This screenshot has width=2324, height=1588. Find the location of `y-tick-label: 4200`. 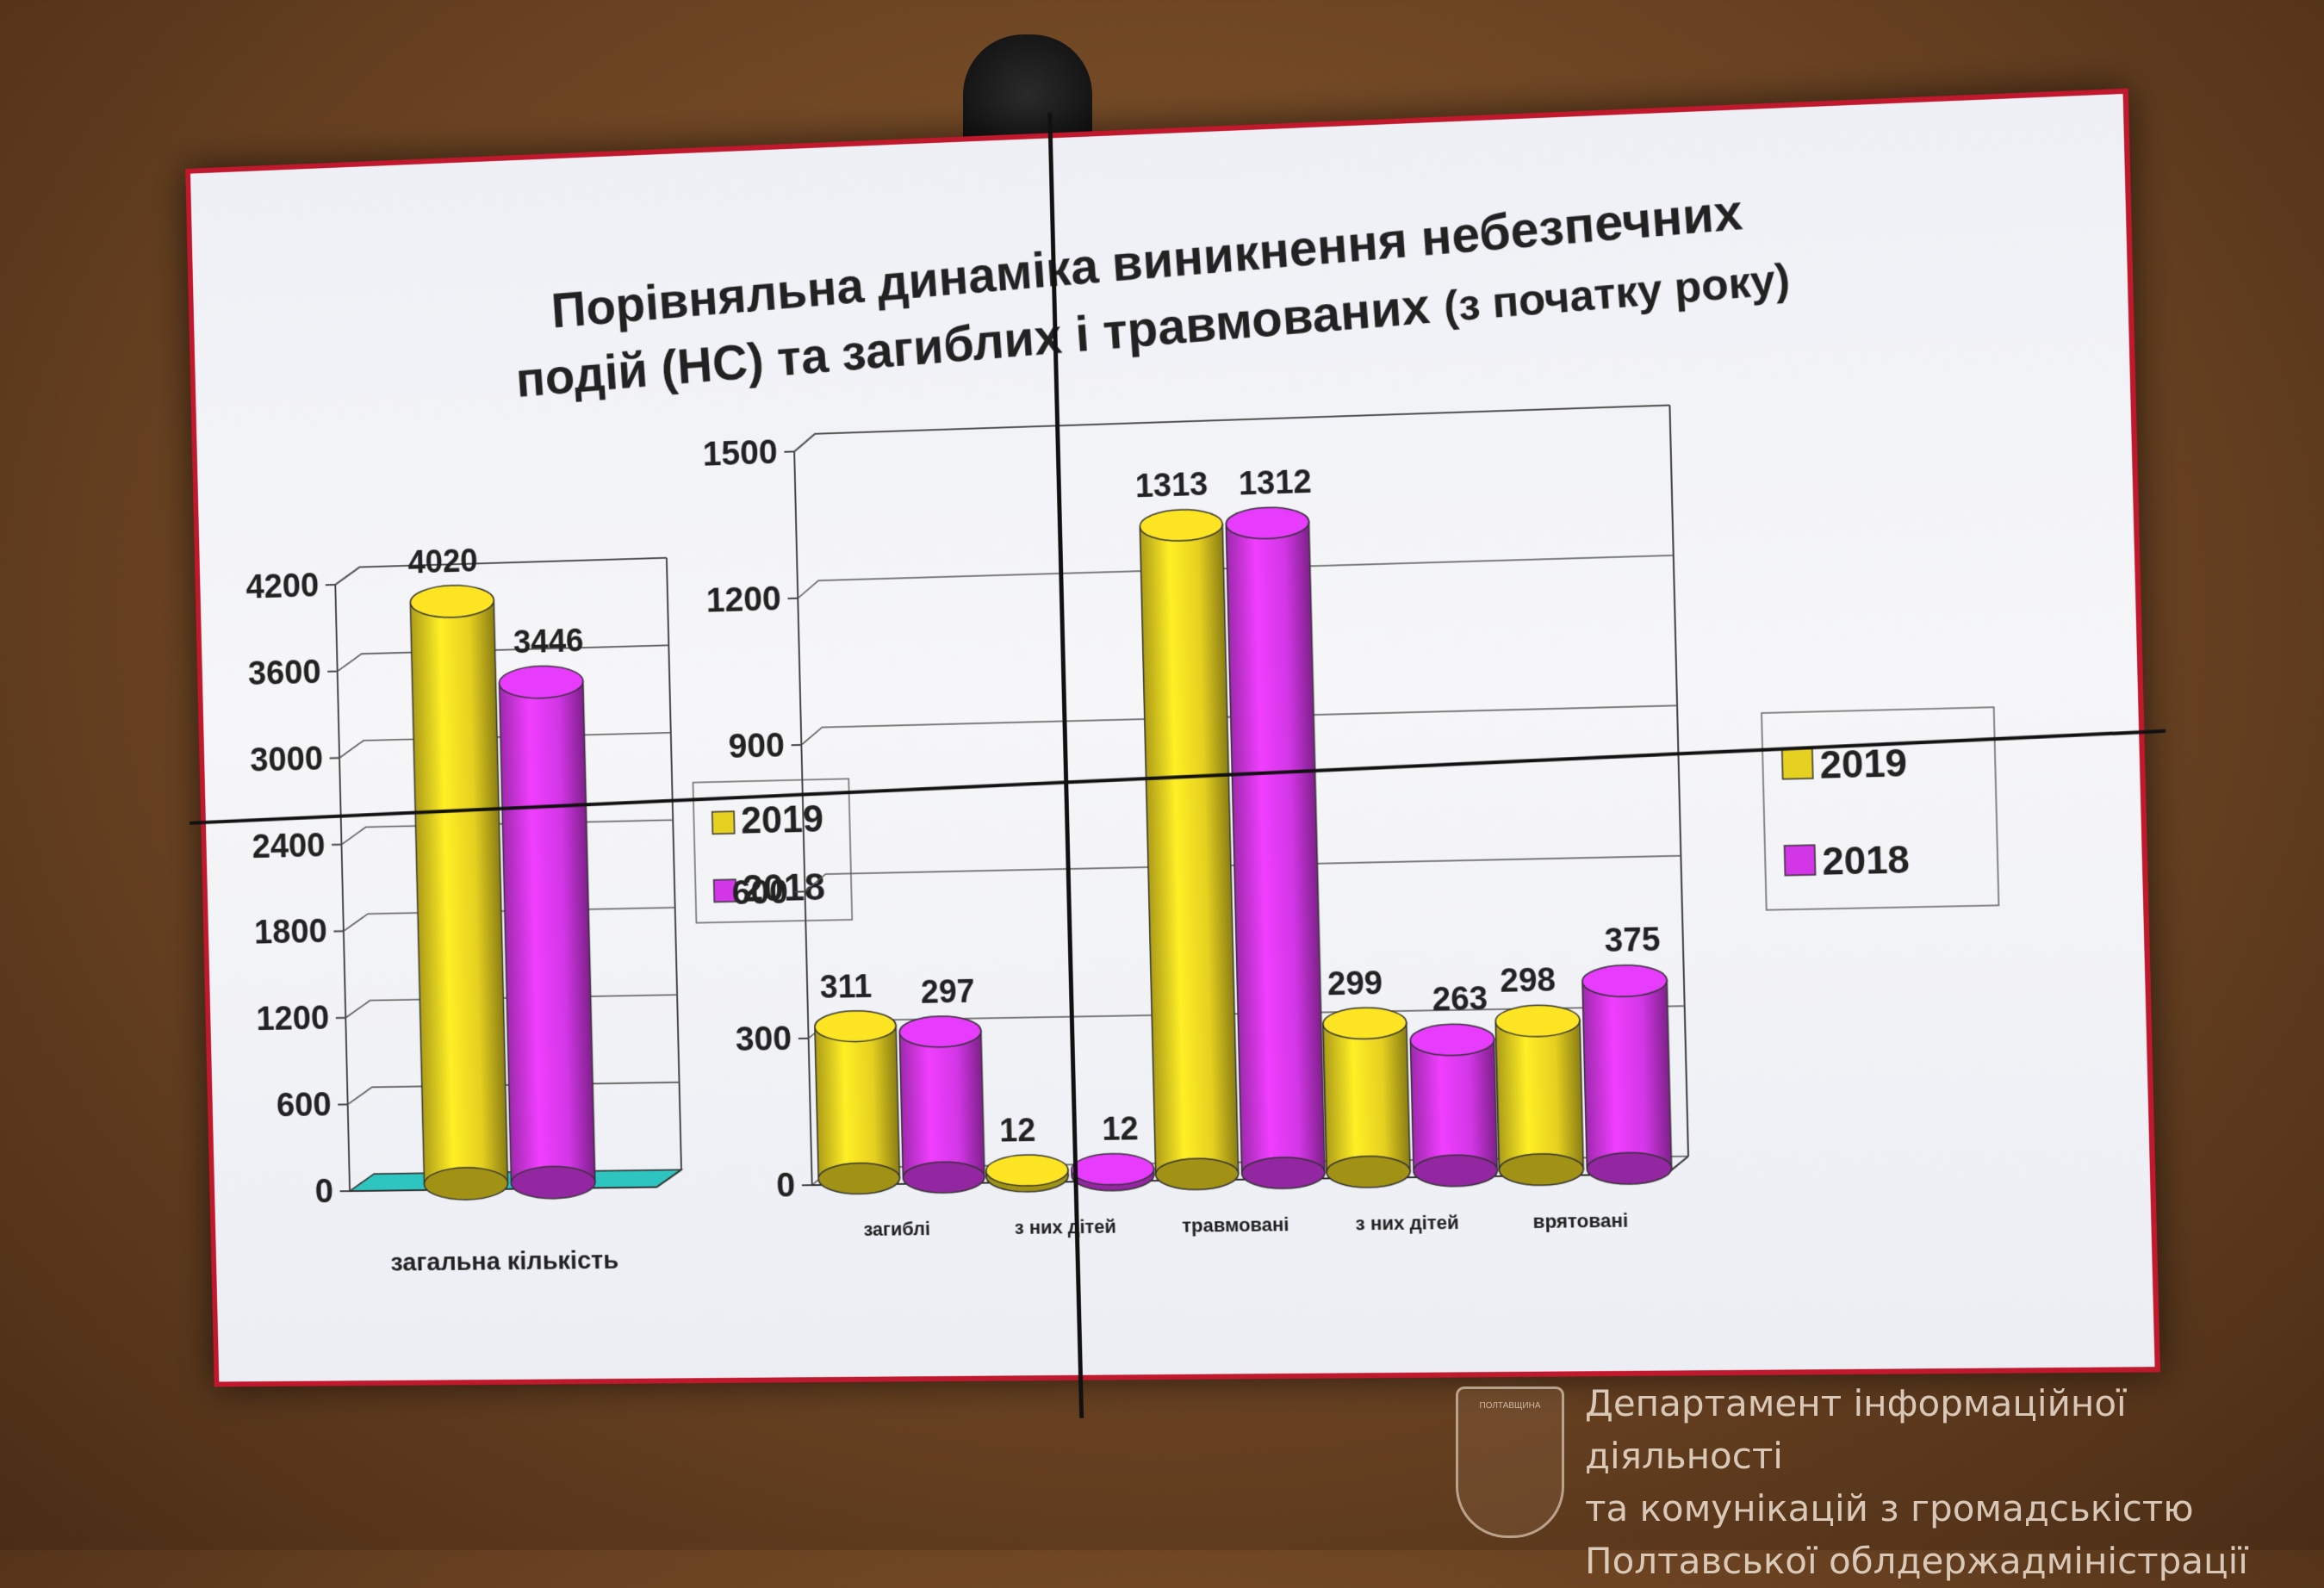

y-tick-label: 4200 is located at coordinates (282, 586).